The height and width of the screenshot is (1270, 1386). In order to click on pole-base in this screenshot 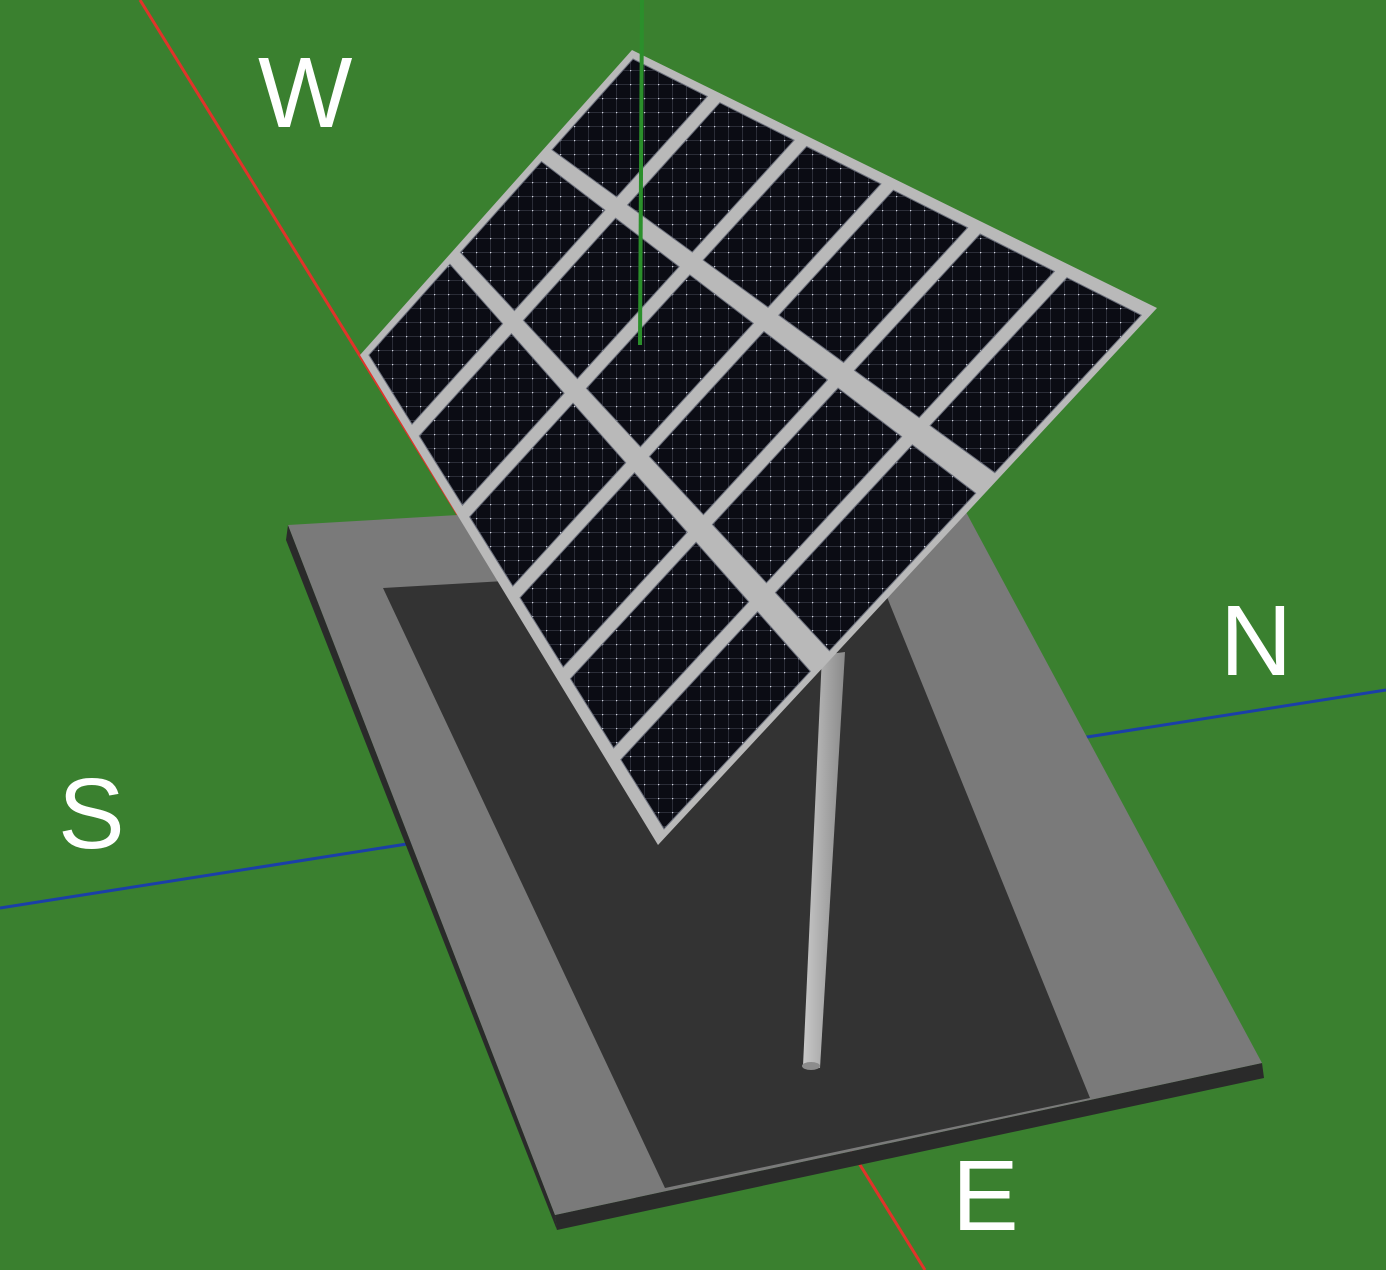, I will do `click(811, 1066)`.